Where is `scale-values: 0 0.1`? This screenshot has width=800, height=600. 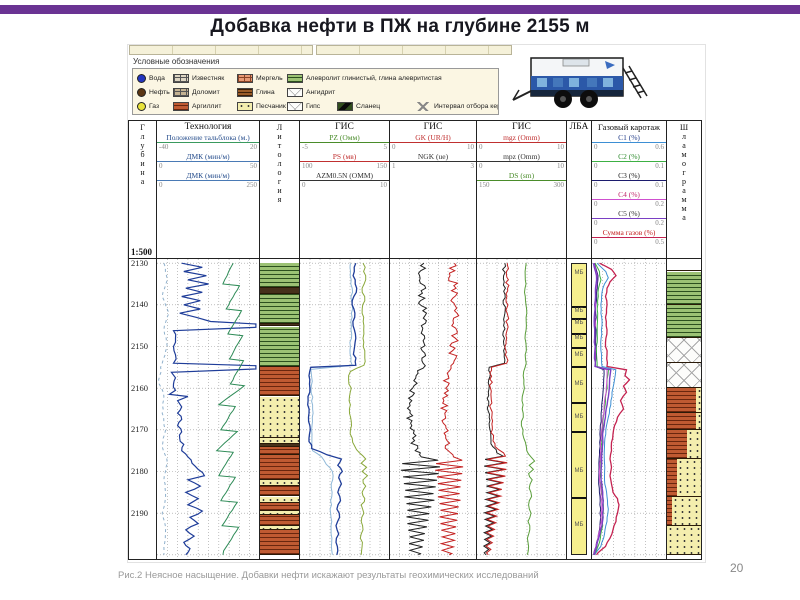 scale-values: 0 0.1 is located at coordinates (629, 185).